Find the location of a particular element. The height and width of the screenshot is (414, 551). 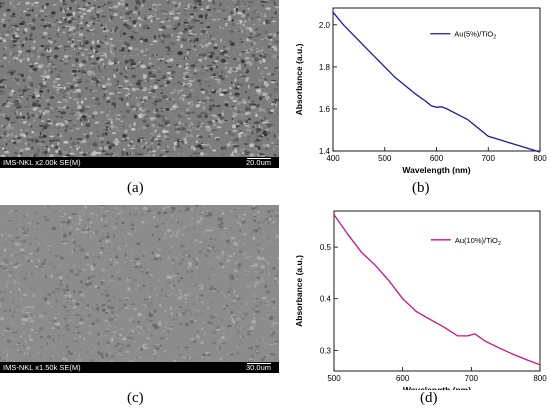

chart-b-y-axis-label: Absorbance (a.u.) is located at coordinates (299, 79).